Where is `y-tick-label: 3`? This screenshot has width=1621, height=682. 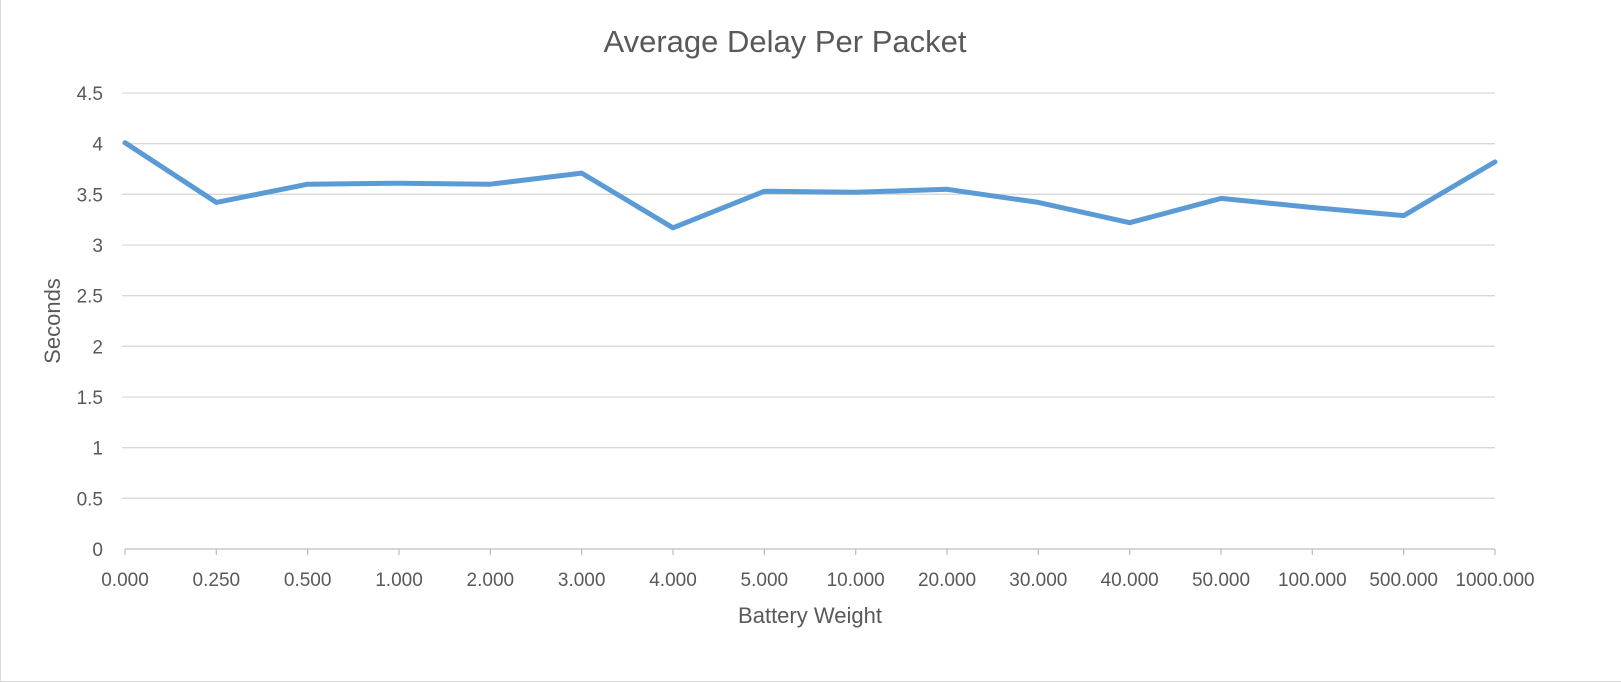 y-tick-label: 3 is located at coordinates (97, 246).